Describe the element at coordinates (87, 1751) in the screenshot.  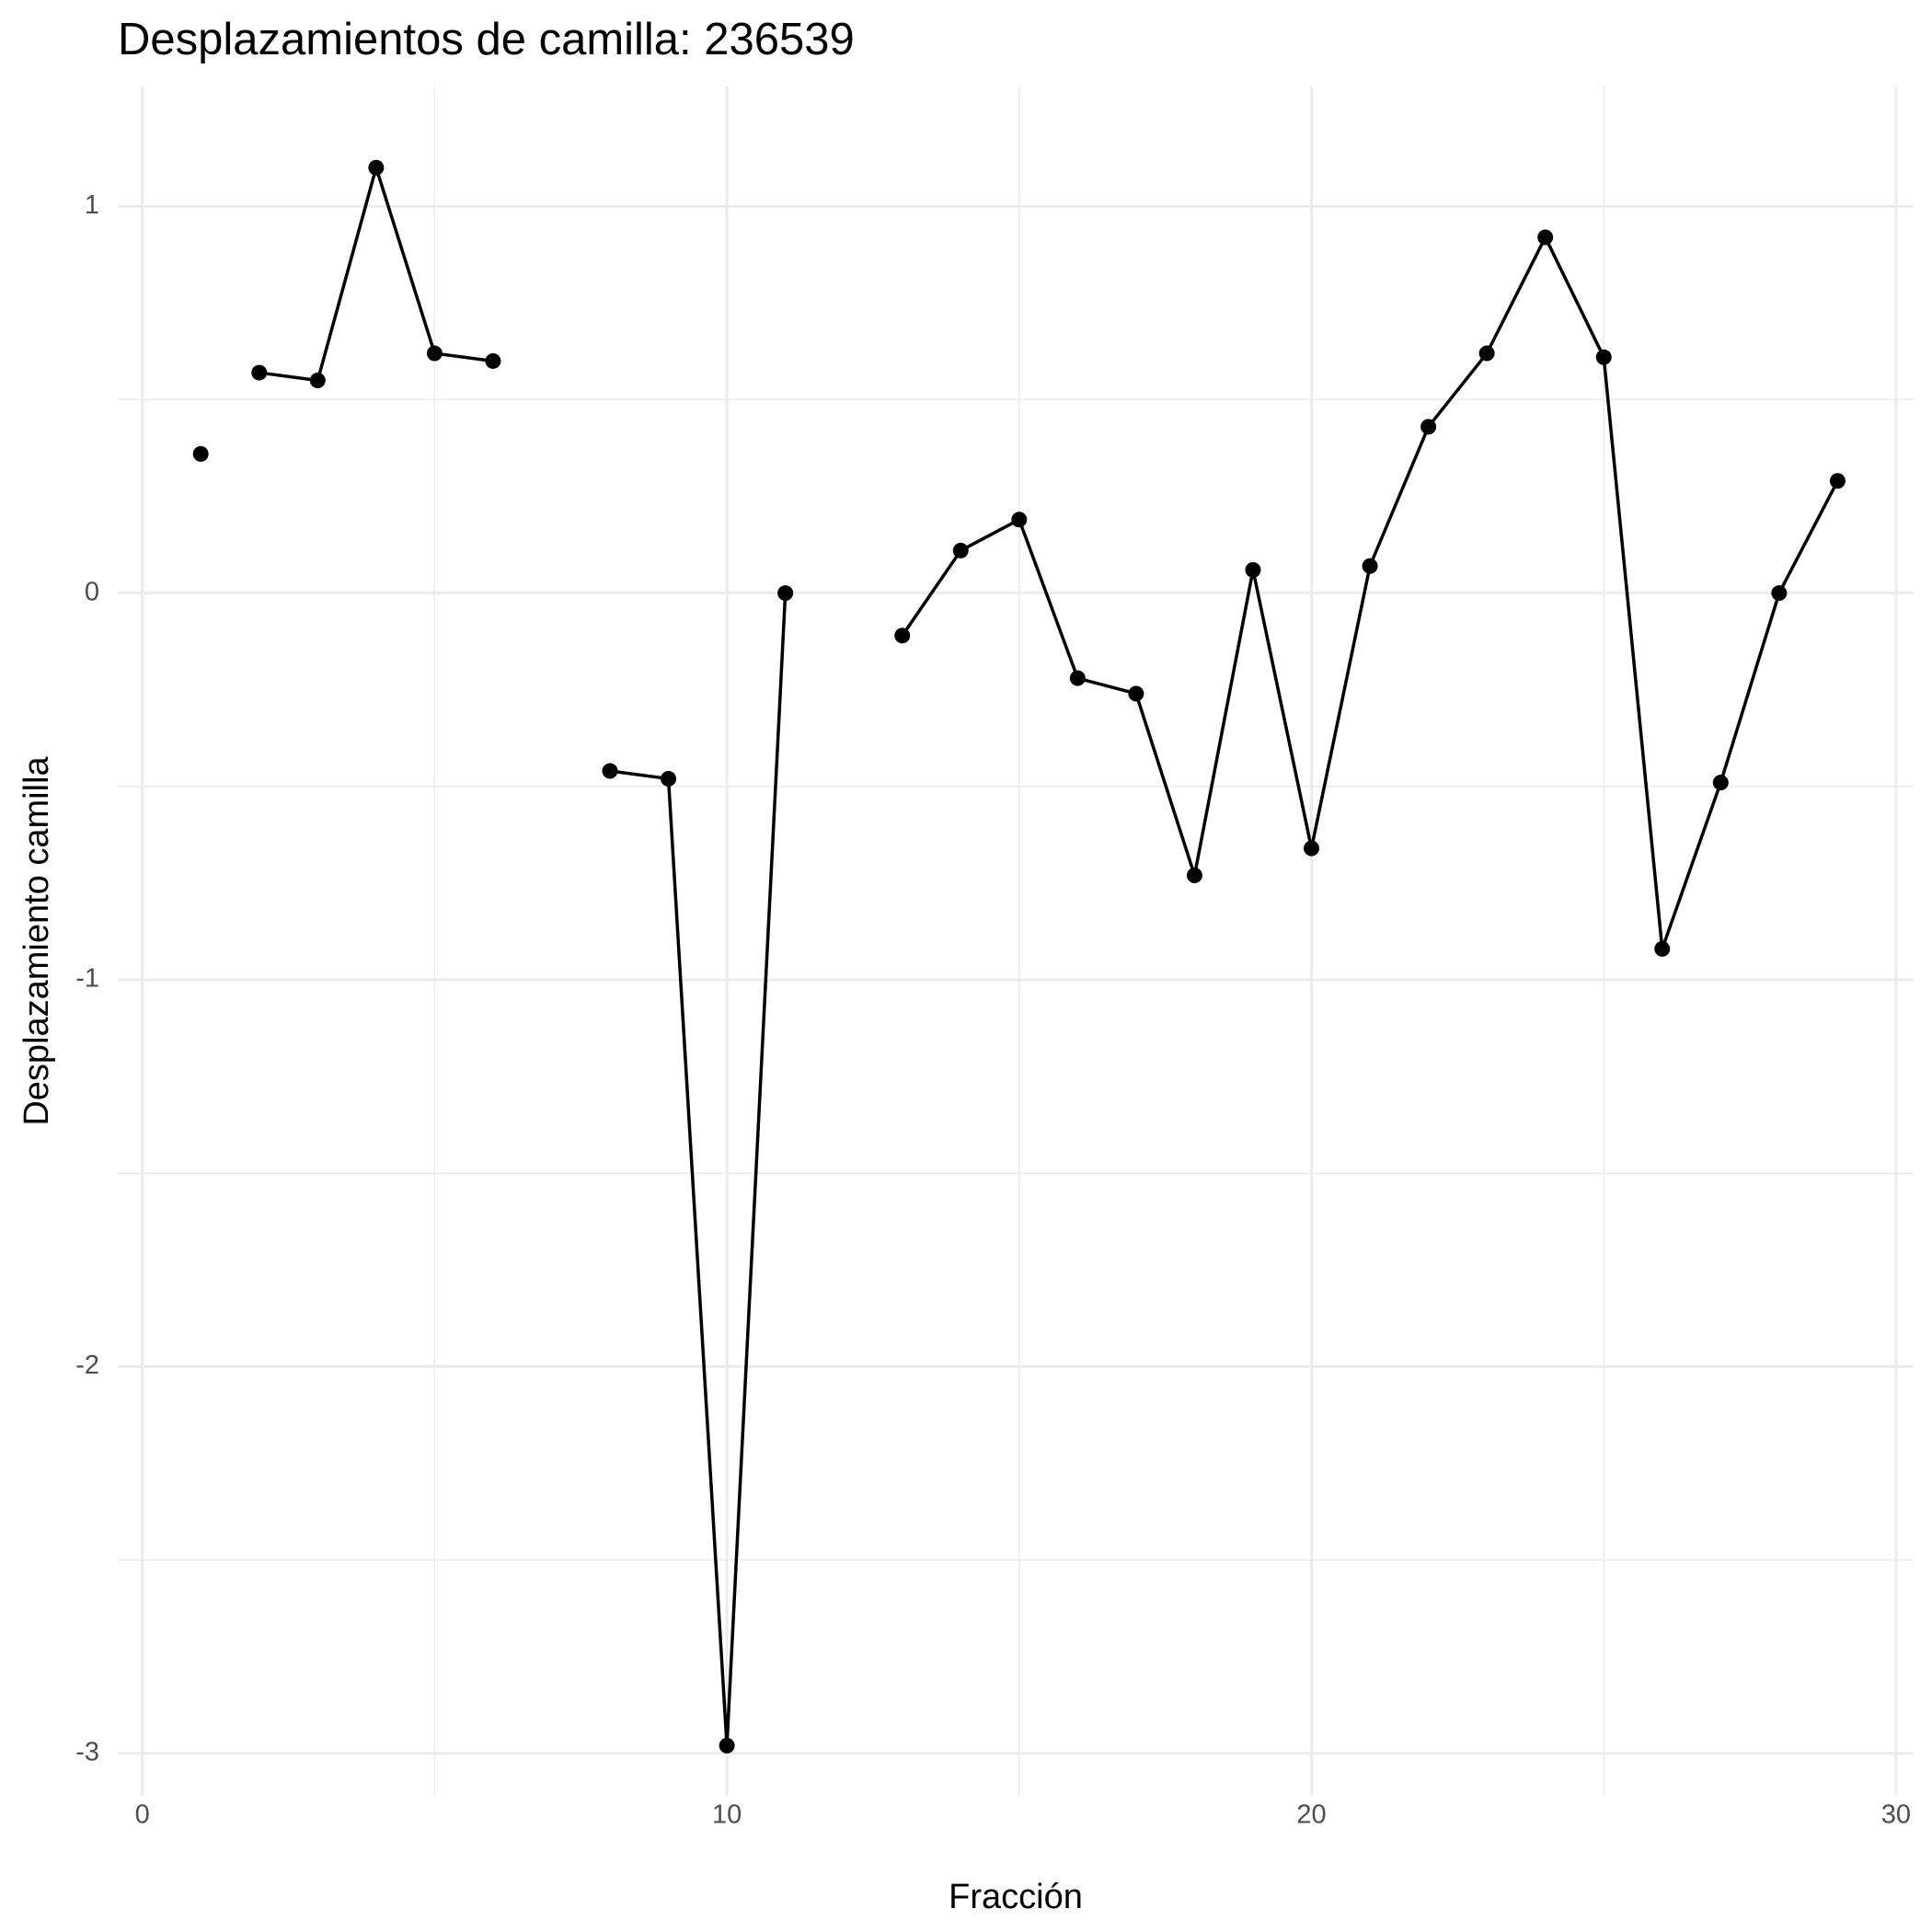
I see `y-tick-label: -3` at that location.